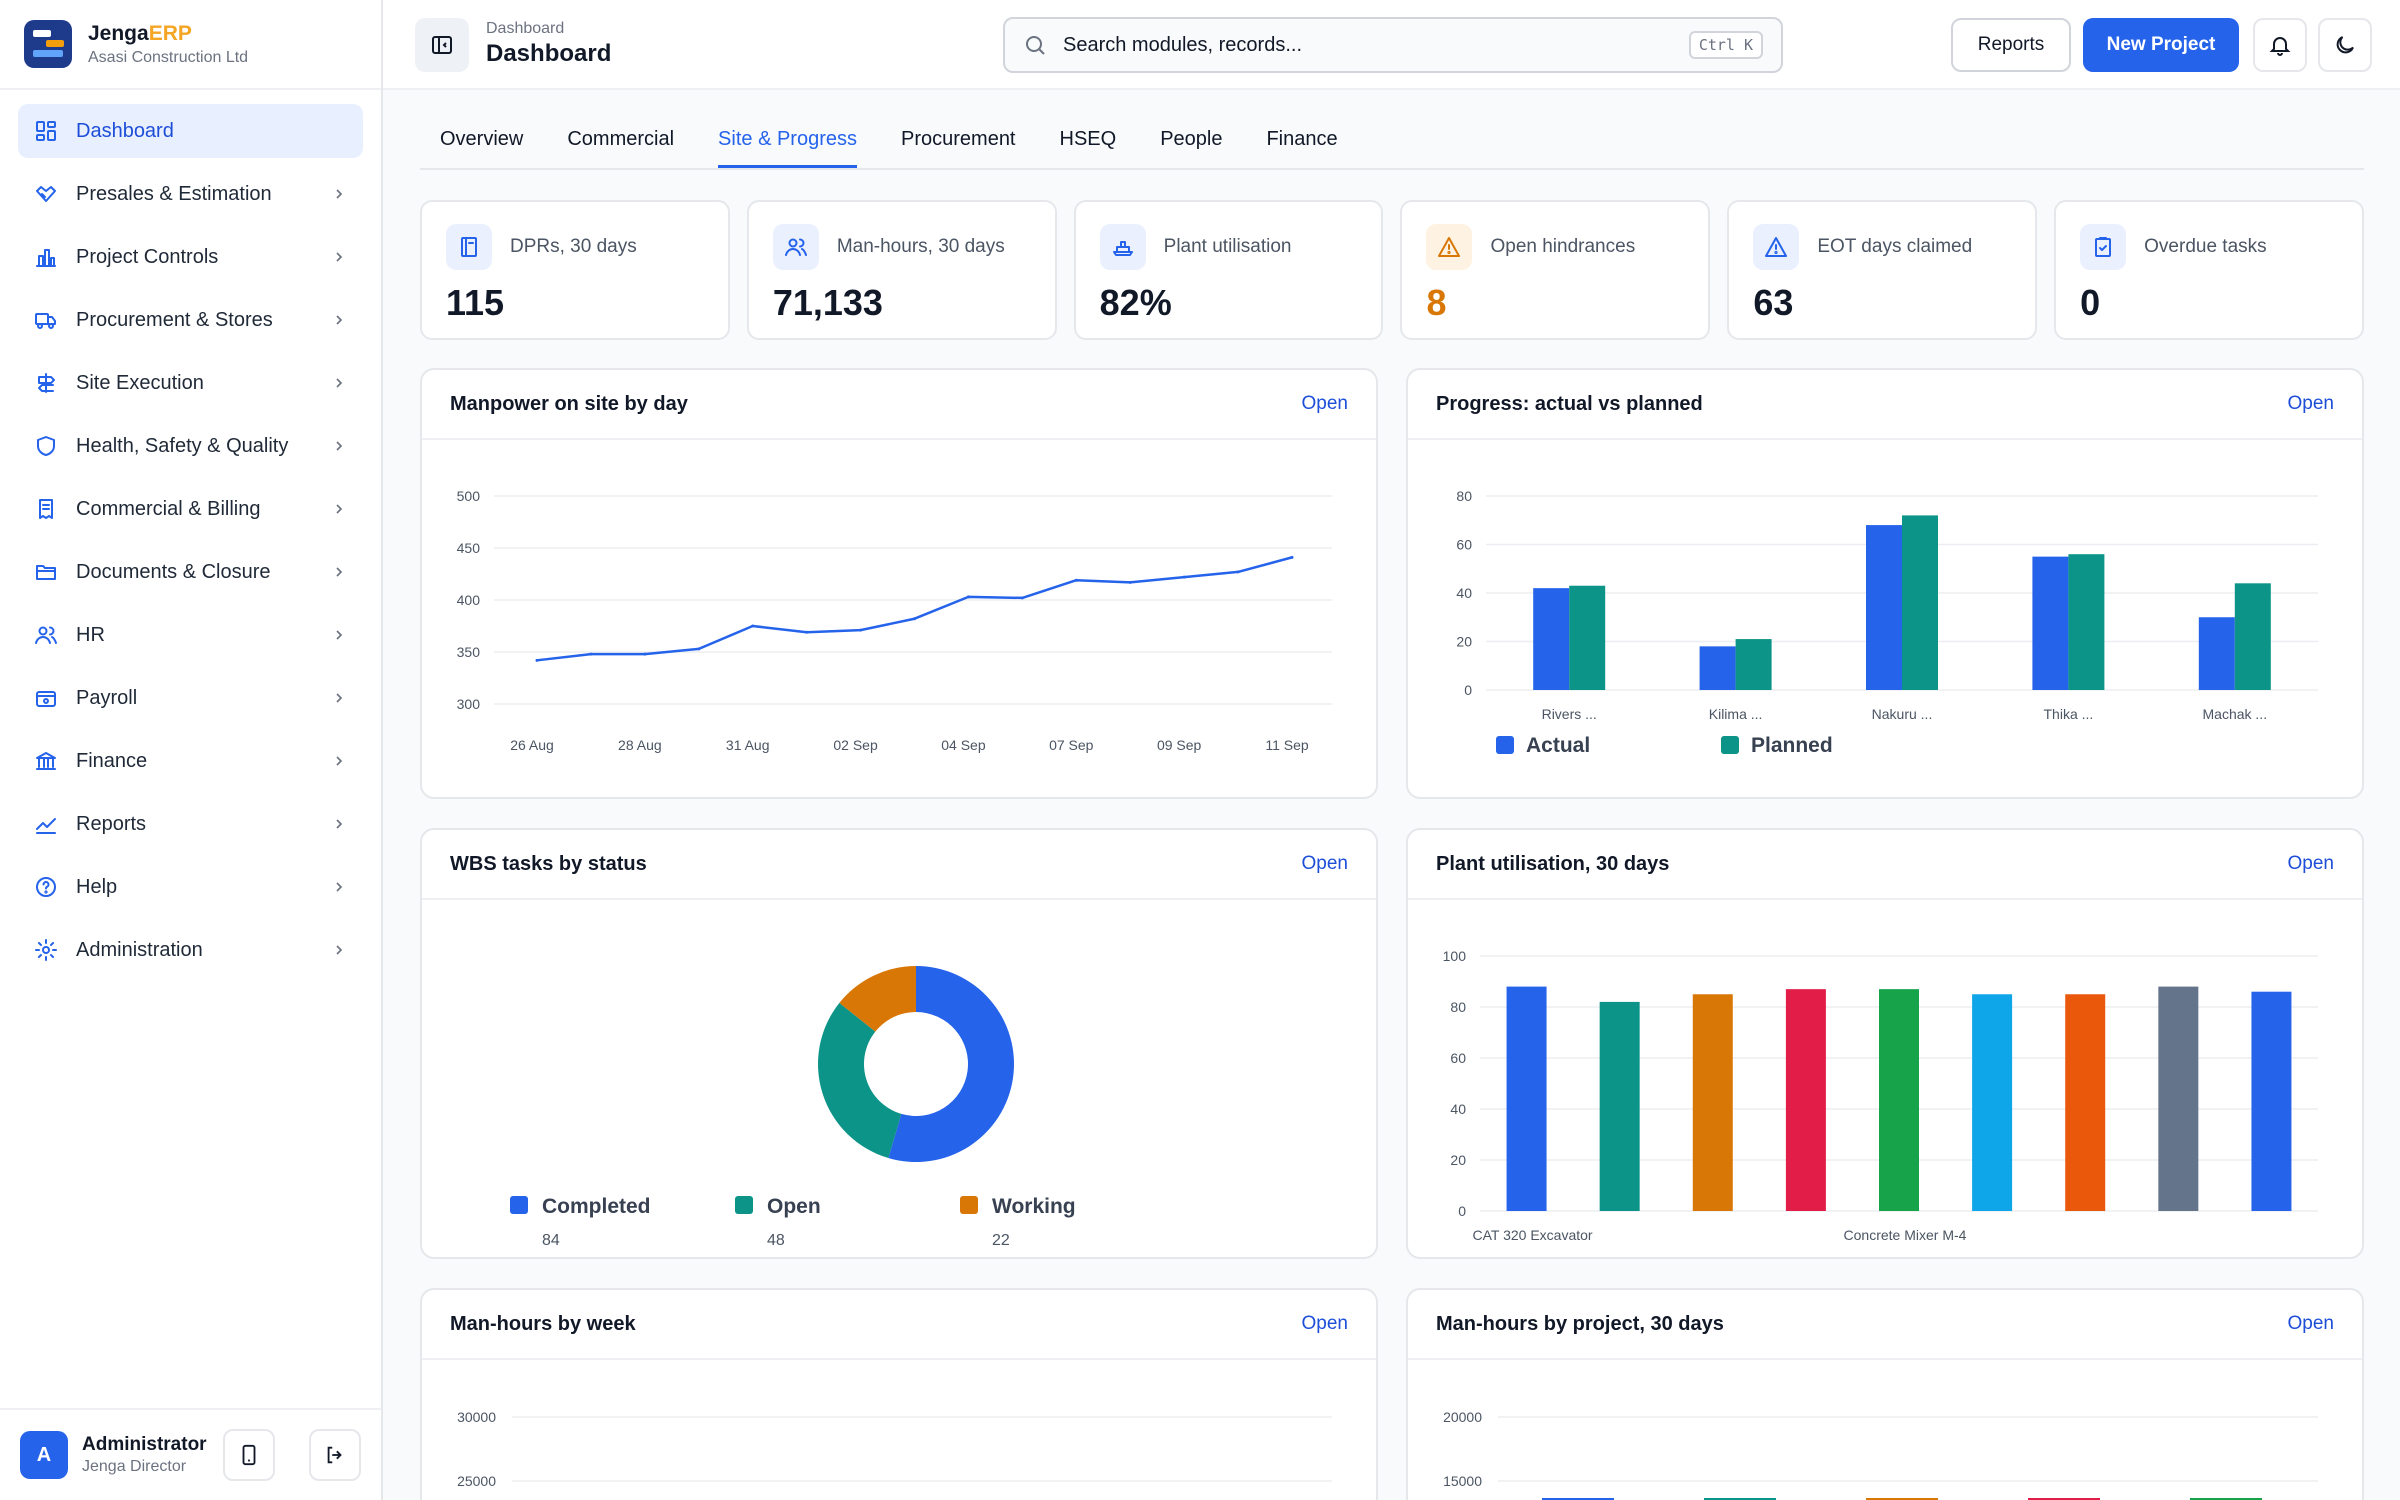  What do you see at coordinates (111, 823) in the screenshot?
I see `sidebar-item-label: Reports` at bounding box center [111, 823].